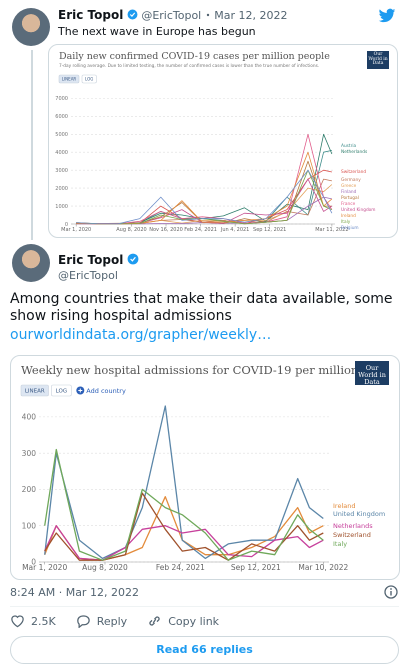 The height and width of the screenshot is (669, 409). Describe the element at coordinates (61, 207) in the screenshot. I see `y-tick-label: 1000` at that location.